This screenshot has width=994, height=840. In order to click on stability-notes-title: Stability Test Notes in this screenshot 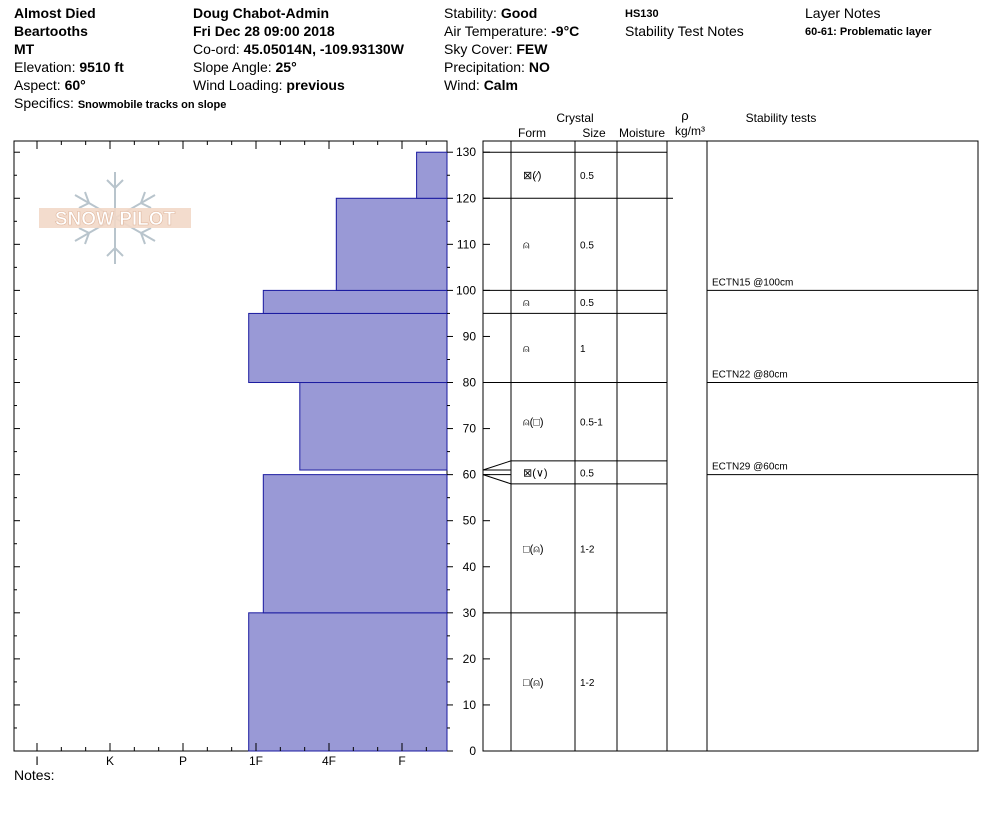, I will do `click(684, 31)`.